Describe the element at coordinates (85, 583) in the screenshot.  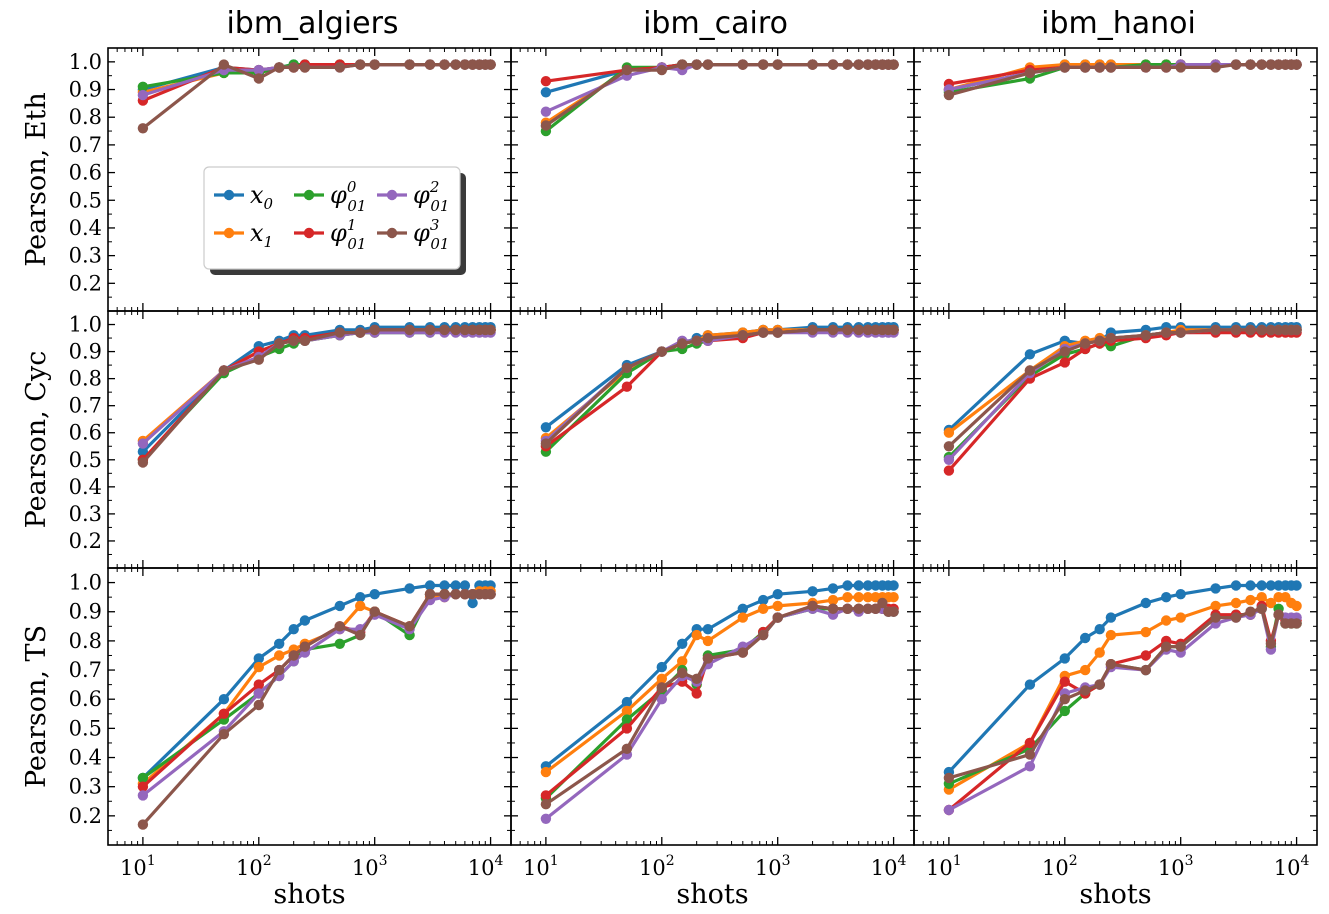
I see `y-tick-label: 1.0` at that location.